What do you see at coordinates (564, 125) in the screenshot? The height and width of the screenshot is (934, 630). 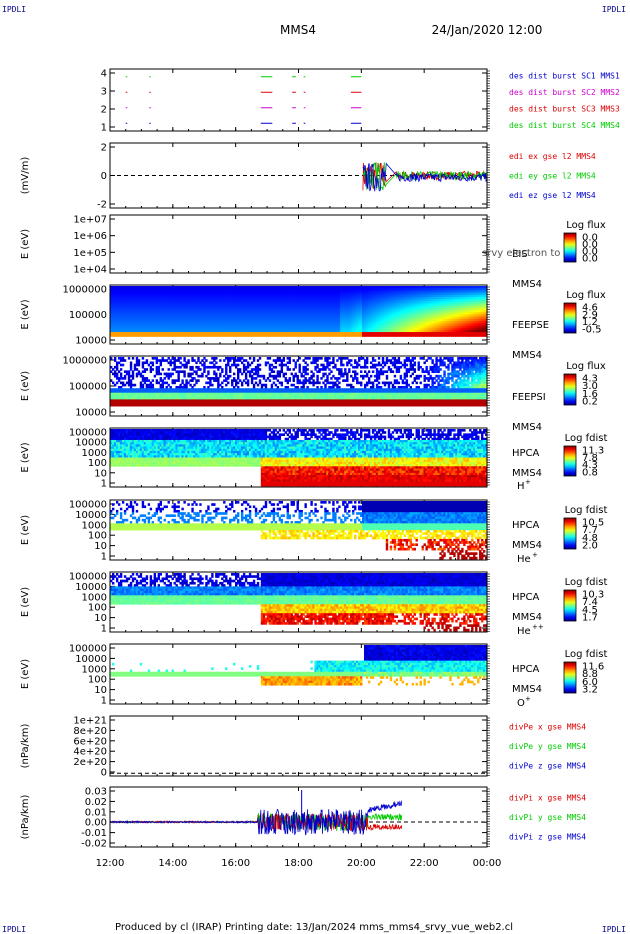 I see `legend-entry: des dist burst SC4 MMS4` at bounding box center [564, 125].